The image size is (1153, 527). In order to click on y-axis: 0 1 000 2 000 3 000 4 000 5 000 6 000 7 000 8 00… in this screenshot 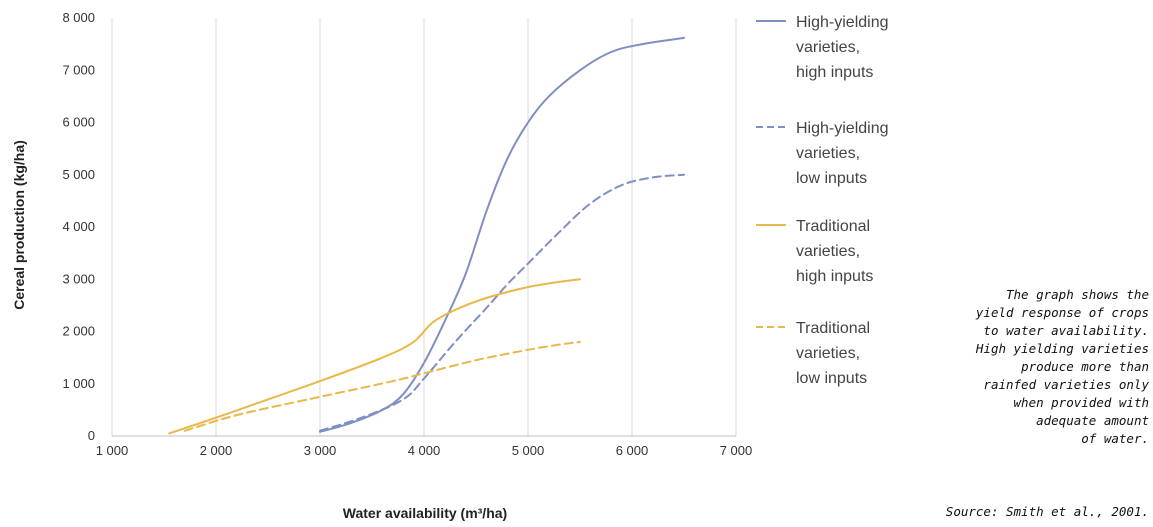, I will do `click(78, 226)`.